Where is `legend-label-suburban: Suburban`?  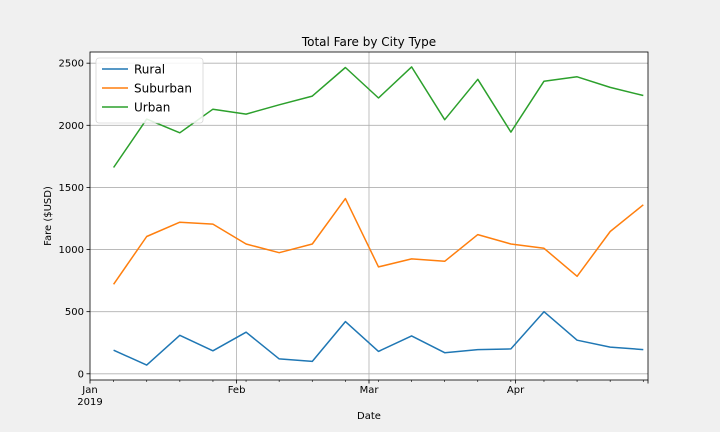
legend-label-suburban: Suburban is located at coordinates (163, 89).